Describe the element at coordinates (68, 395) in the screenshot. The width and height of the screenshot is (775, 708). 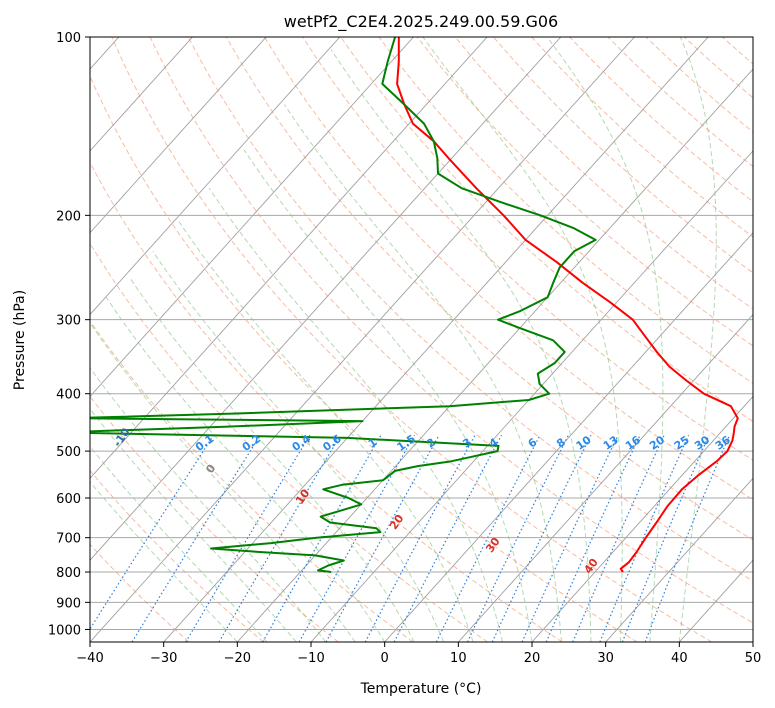
I see `y-tick-label: 400` at that location.